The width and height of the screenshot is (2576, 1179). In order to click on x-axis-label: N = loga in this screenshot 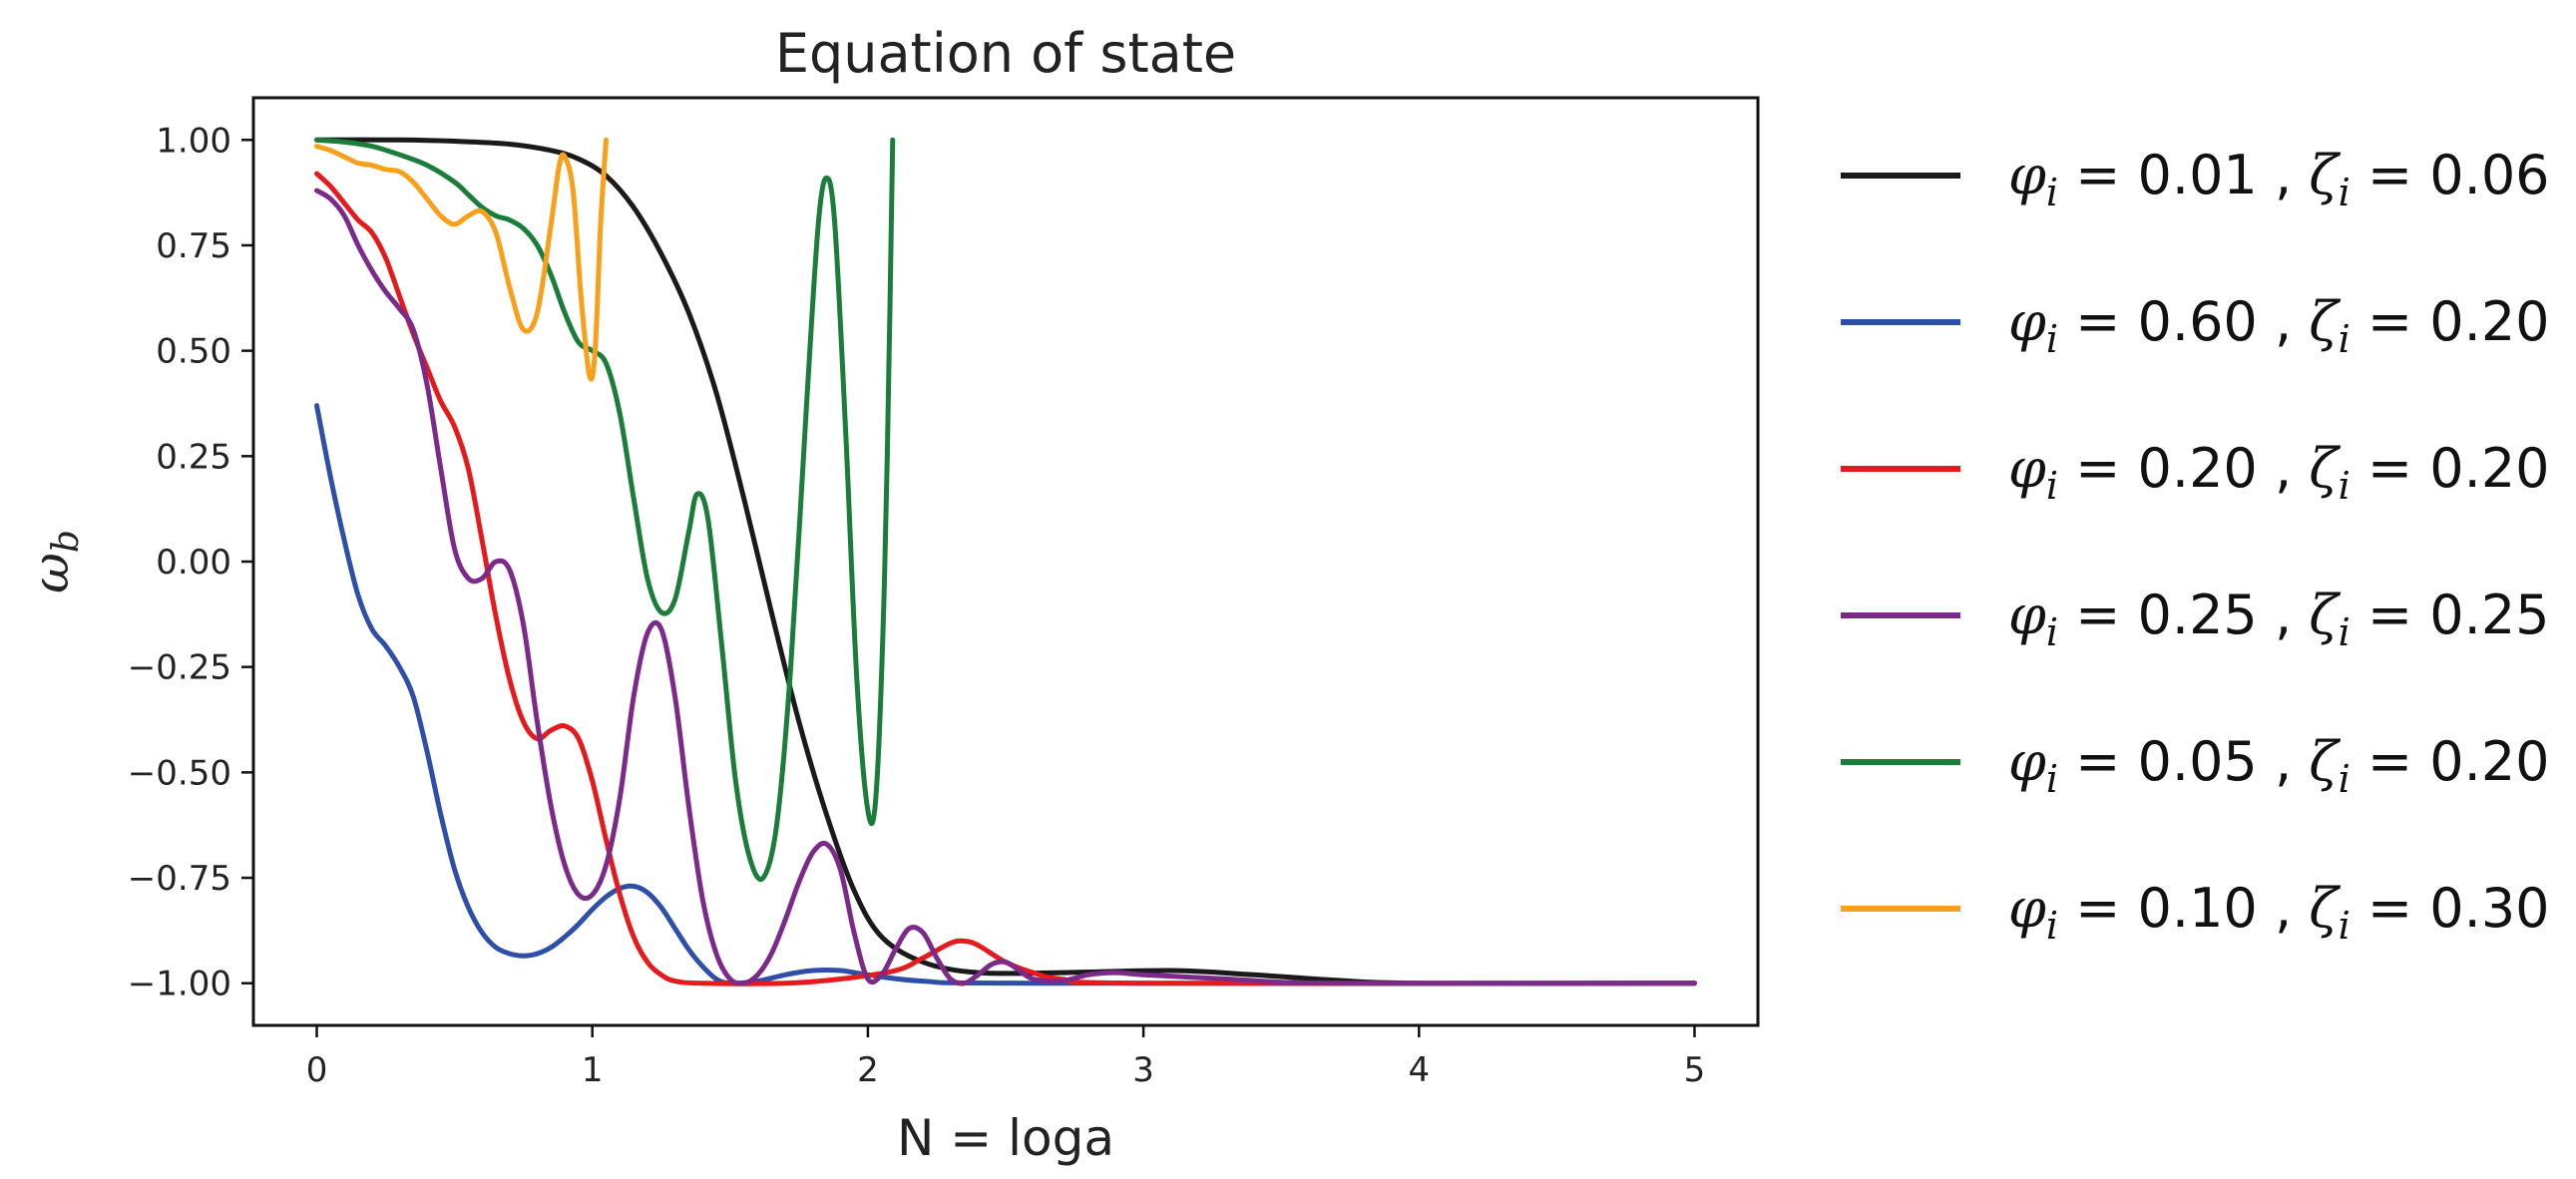, I will do `click(1005, 1138)`.